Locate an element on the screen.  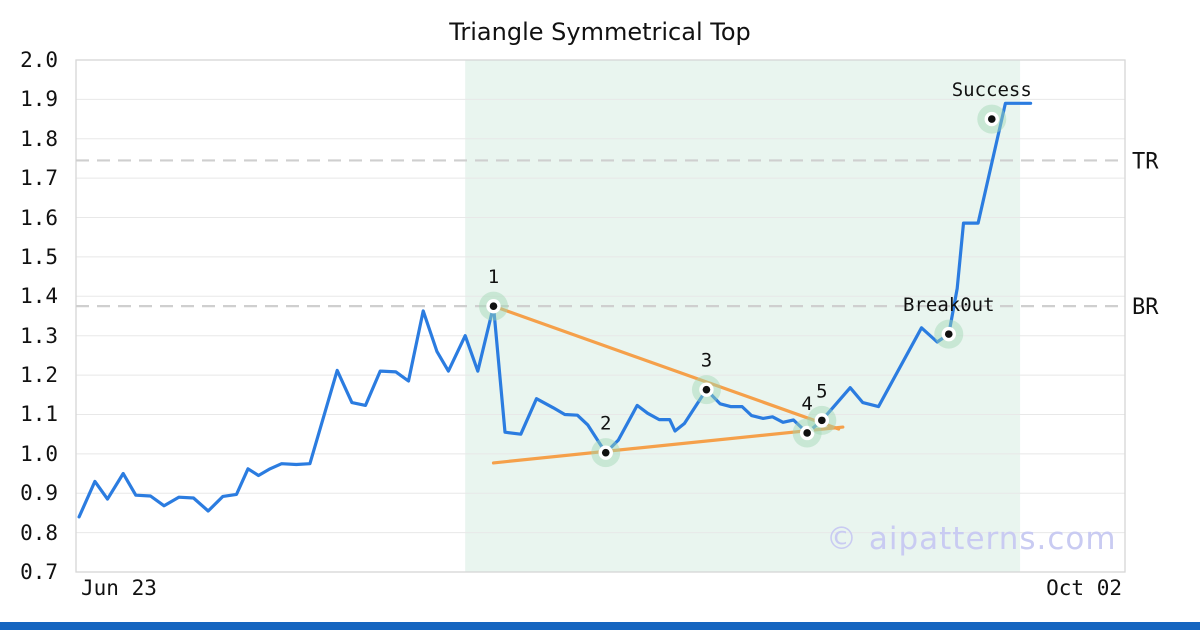
trendline-lower is located at coordinates (668, 445).